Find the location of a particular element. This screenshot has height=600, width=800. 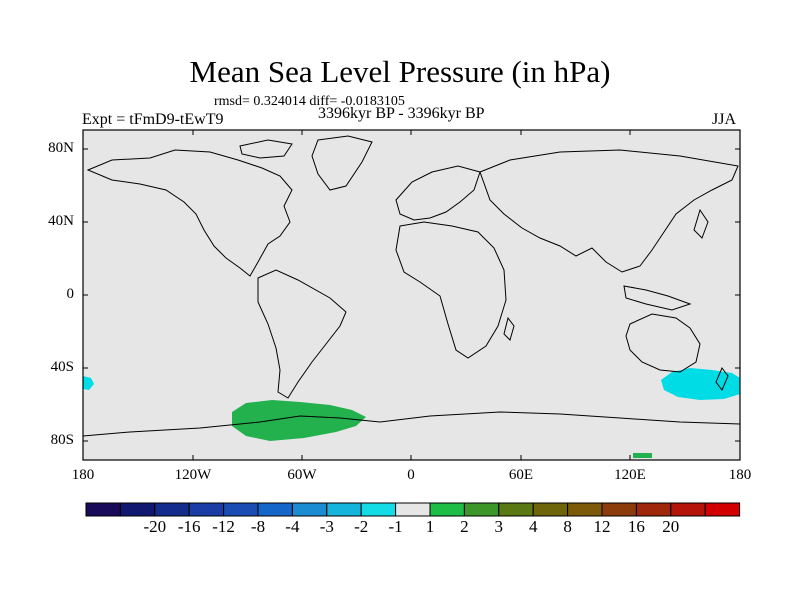

colorbar-label: -12 is located at coordinates (223, 526).